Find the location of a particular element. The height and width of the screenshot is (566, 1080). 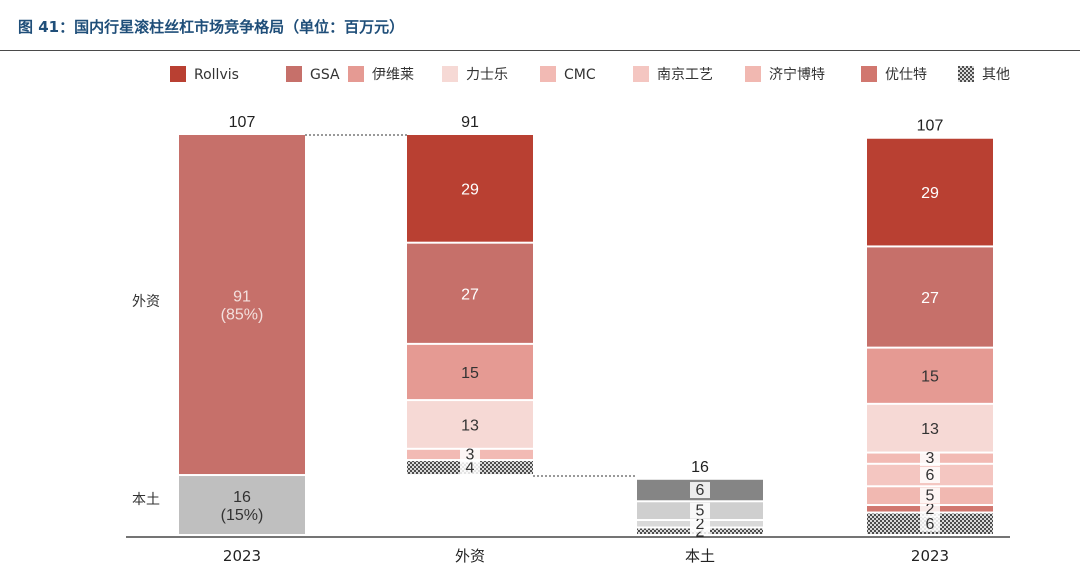

data-label-2023-本土: 16 (15%) is located at coordinates (242, 506).